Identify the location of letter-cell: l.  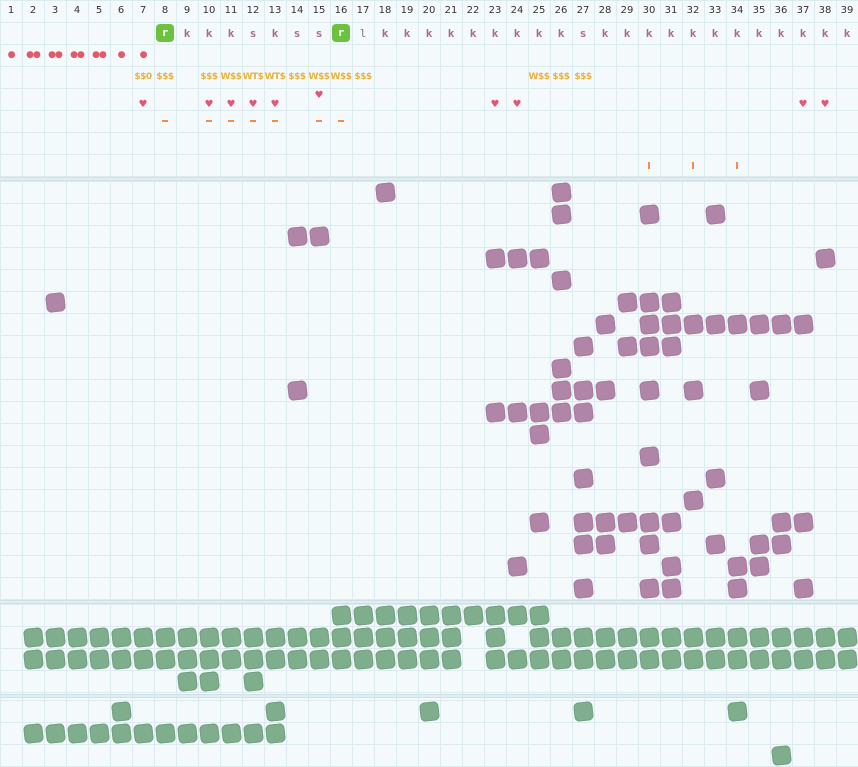
(363, 33).